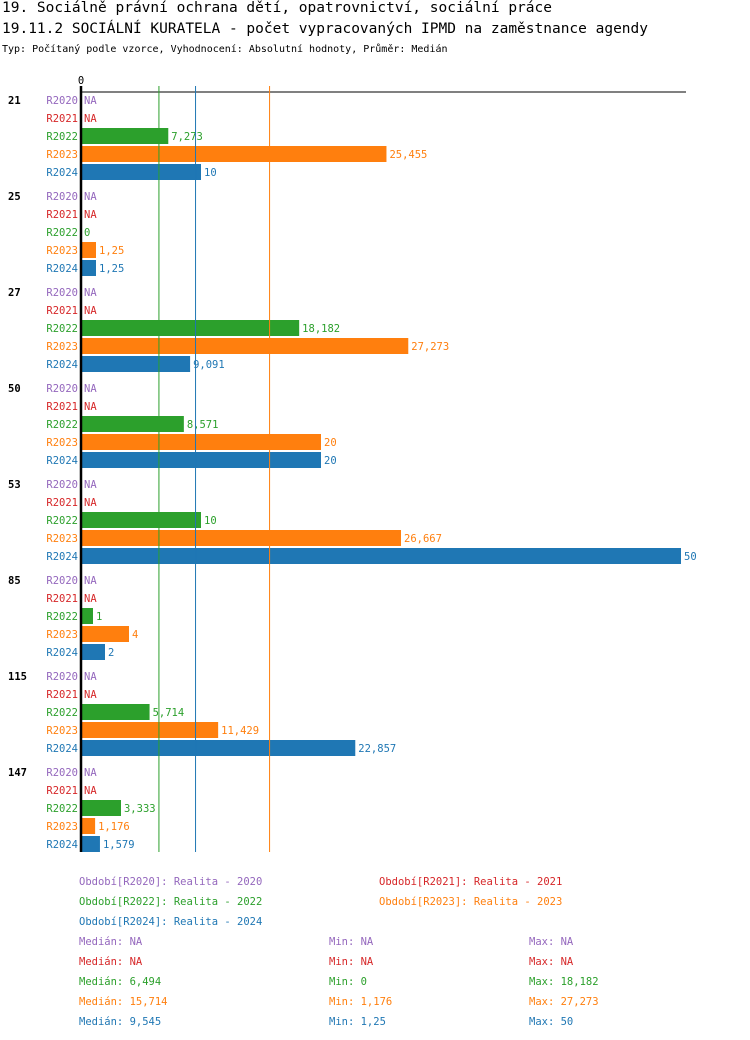  Describe the element at coordinates (377, 749) in the screenshot. I see `data-label: 22,857` at that location.